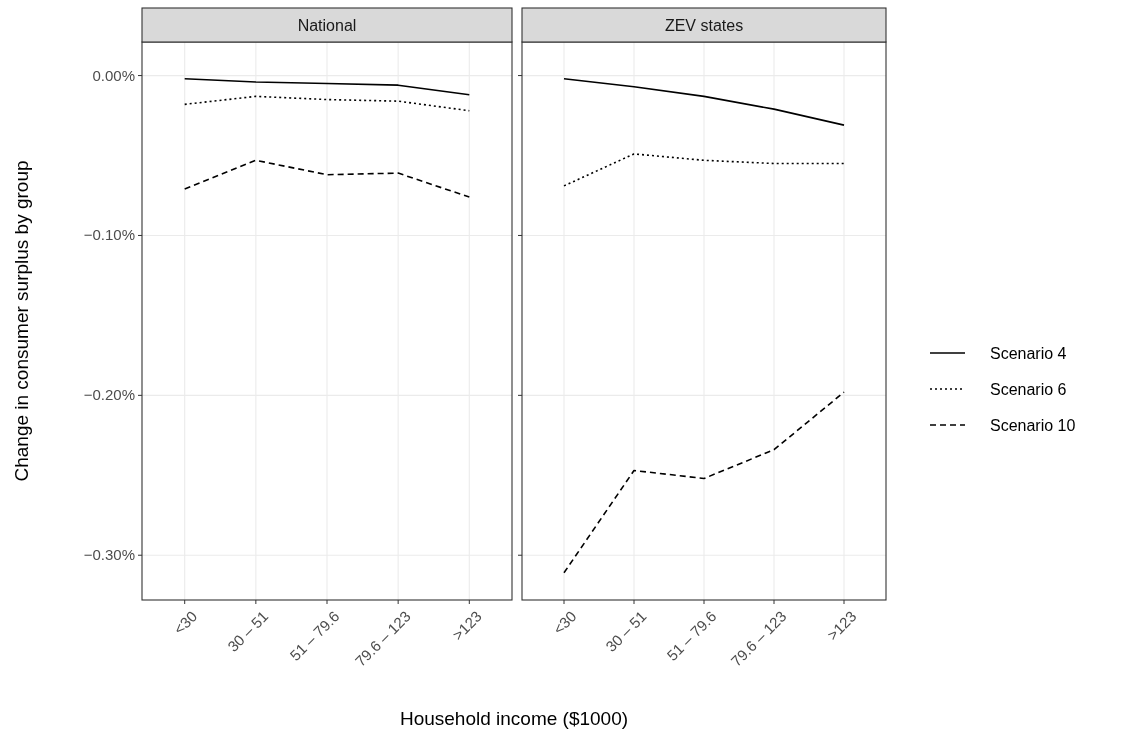 Image resolution: width=1126 pixels, height=749 pixels. I want to click on legend-label: Scenario 4, so click(1028, 353).